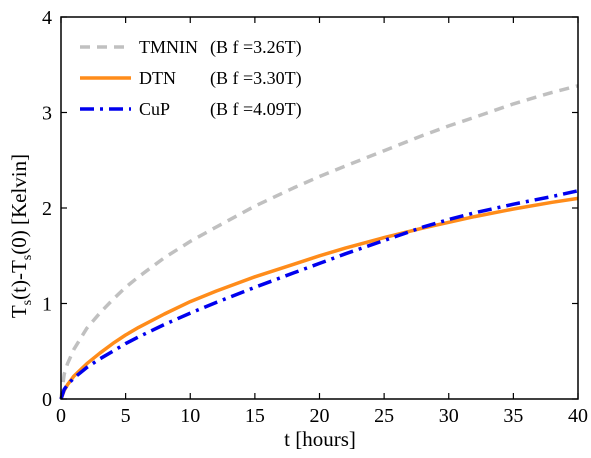  What do you see at coordinates (27, 257) in the screenshot?
I see `y-axis-label-sub2: s` at bounding box center [27, 257].